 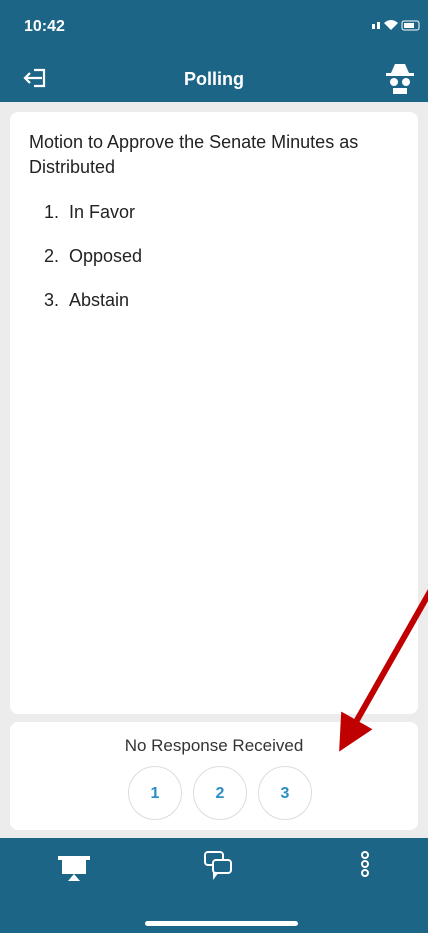 I want to click on incognito-button, so click(x=400, y=79).